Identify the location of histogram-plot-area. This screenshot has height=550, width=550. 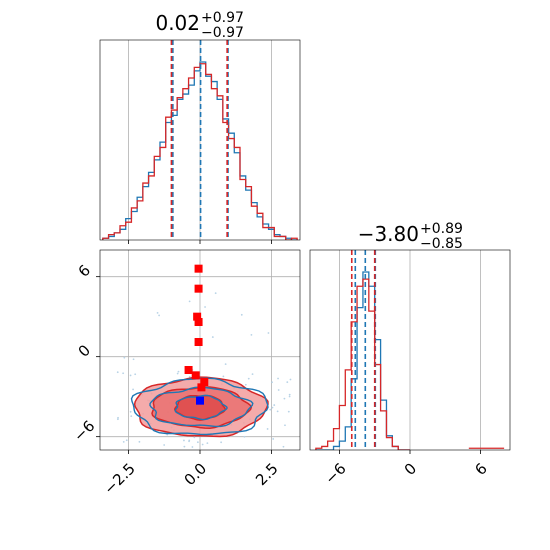
(200, 140).